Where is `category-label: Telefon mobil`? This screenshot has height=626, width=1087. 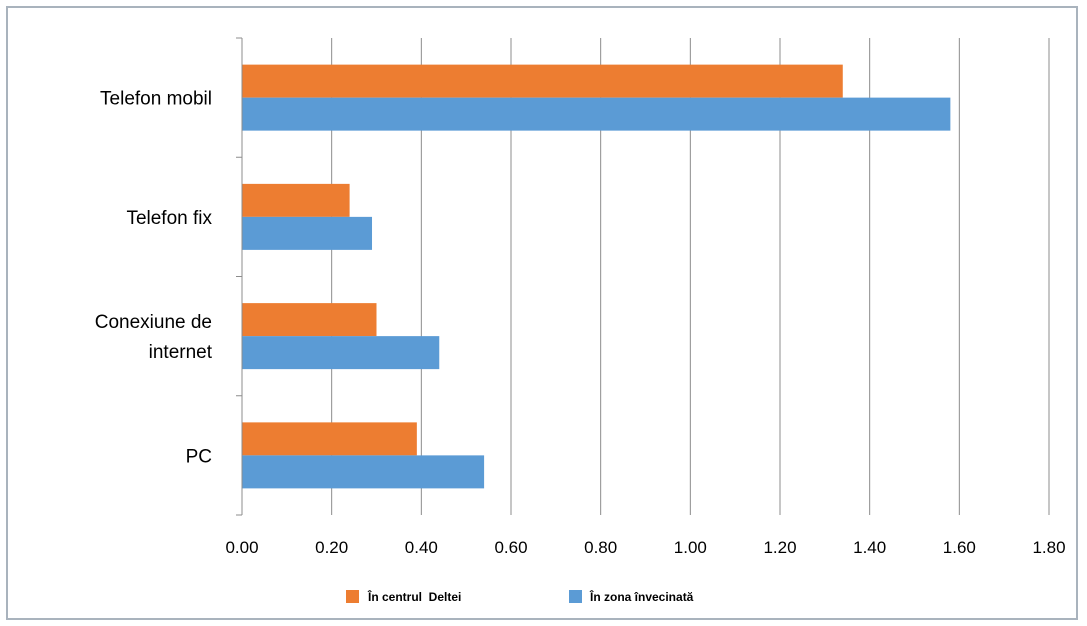
category-label: Telefon mobil is located at coordinates (156, 99).